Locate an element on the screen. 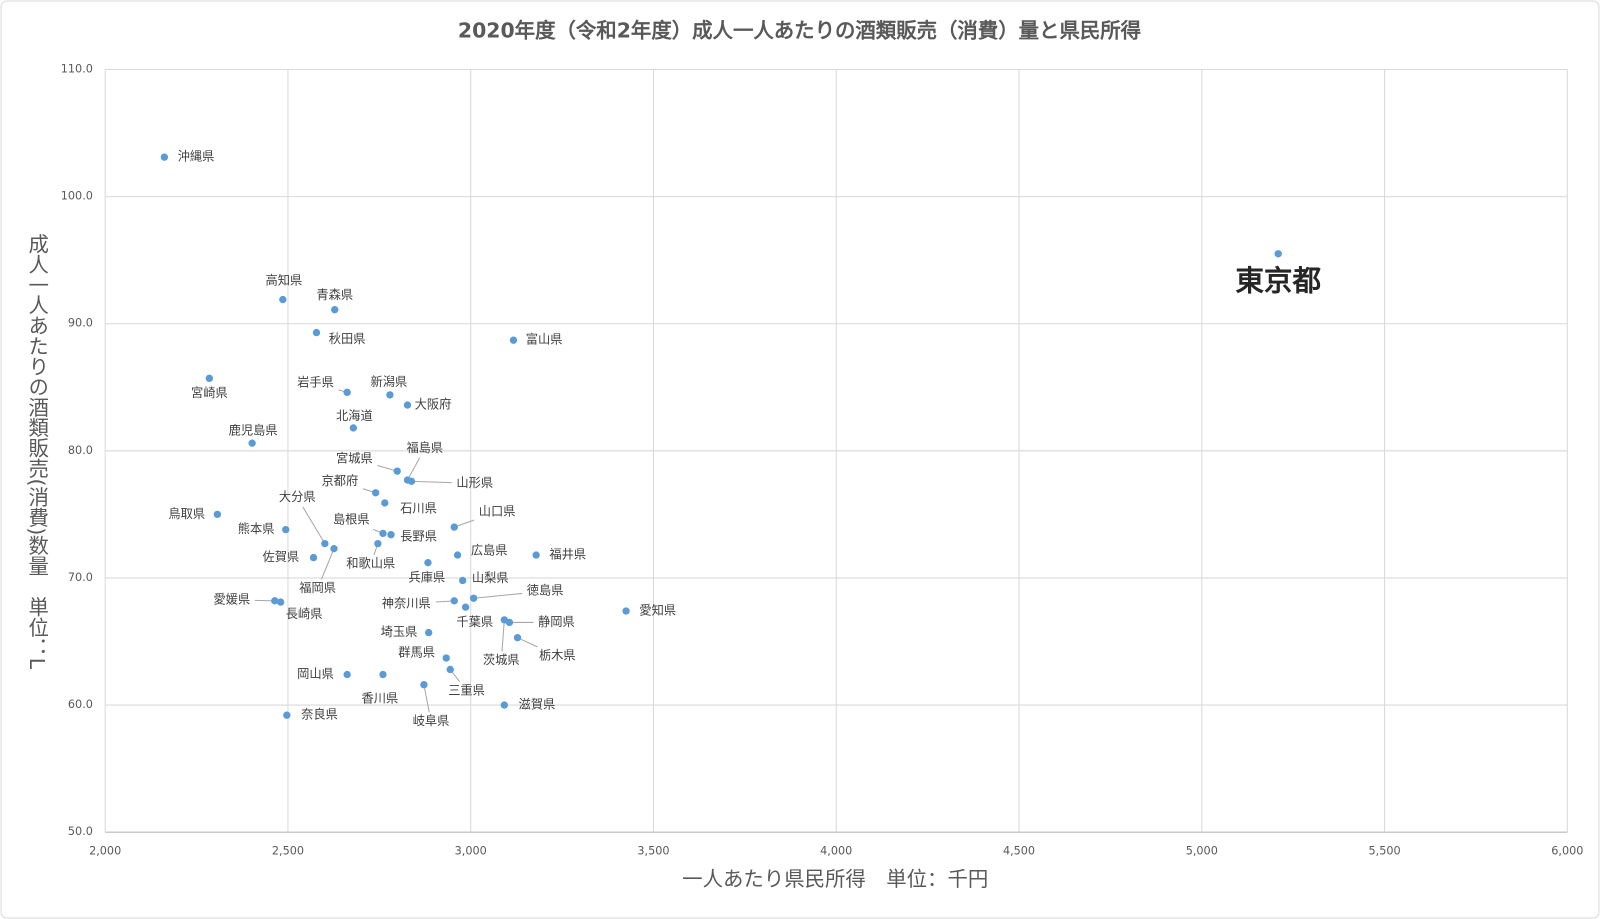 The width and height of the screenshot is (1600, 919). point-label: 岡山県 is located at coordinates (315, 674).